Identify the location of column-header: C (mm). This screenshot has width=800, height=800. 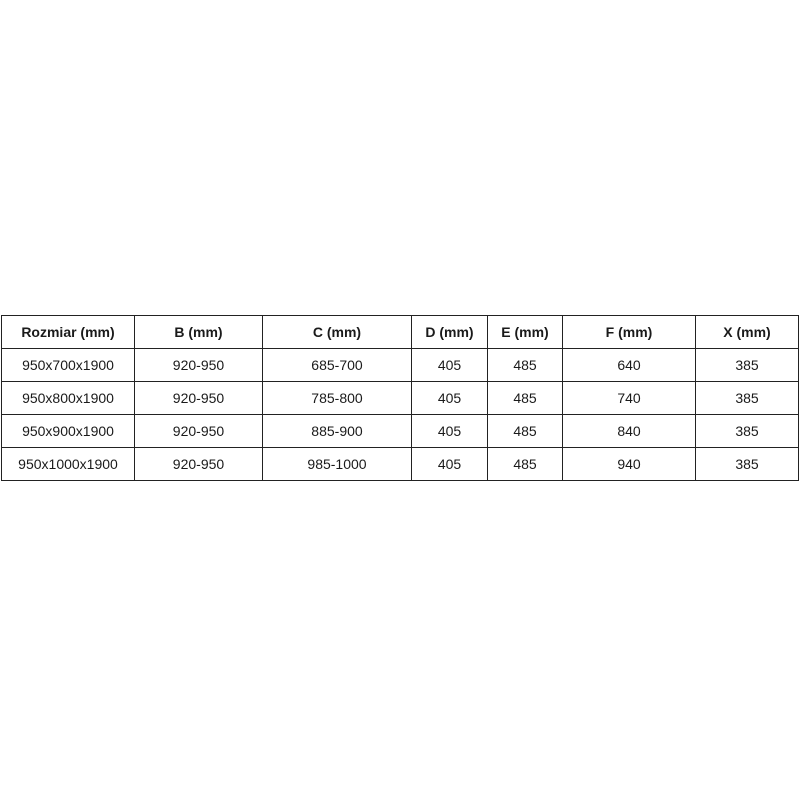
(337, 332).